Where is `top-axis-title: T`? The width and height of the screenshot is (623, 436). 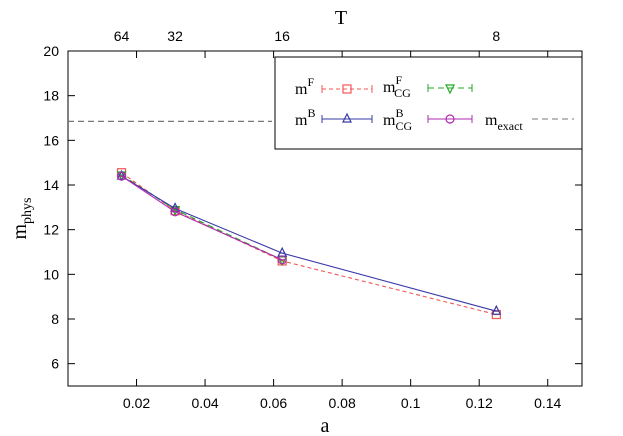 top-axis-title: T is located at coordinates (341, 18).